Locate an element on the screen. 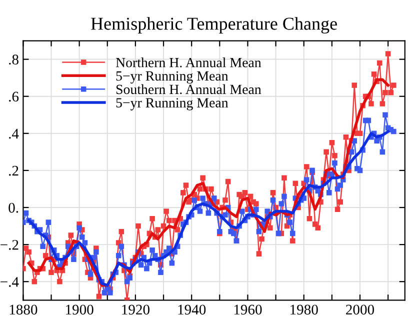  y-tick-label: .6 is located at coordinates (14, 97).